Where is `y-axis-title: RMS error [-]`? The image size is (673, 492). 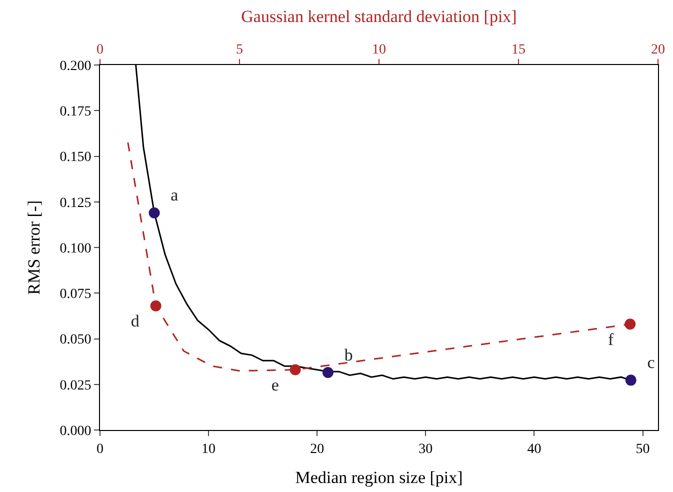 y-axis-title: RMS error [-] is located at coordinates (34, 247).